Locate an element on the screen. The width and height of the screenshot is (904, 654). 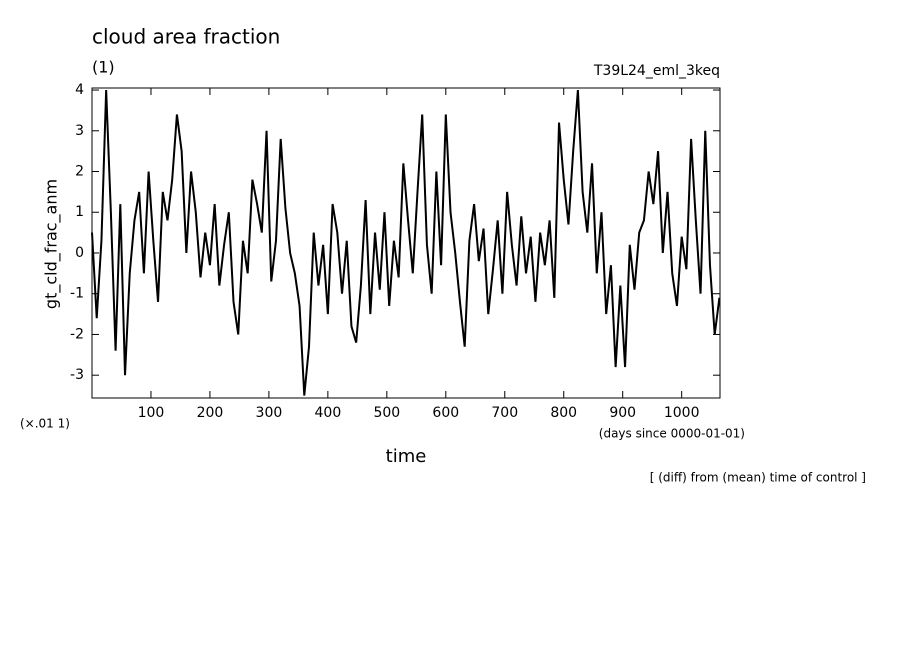
x-tick-label: 200 is located at coordinates (210, 413).